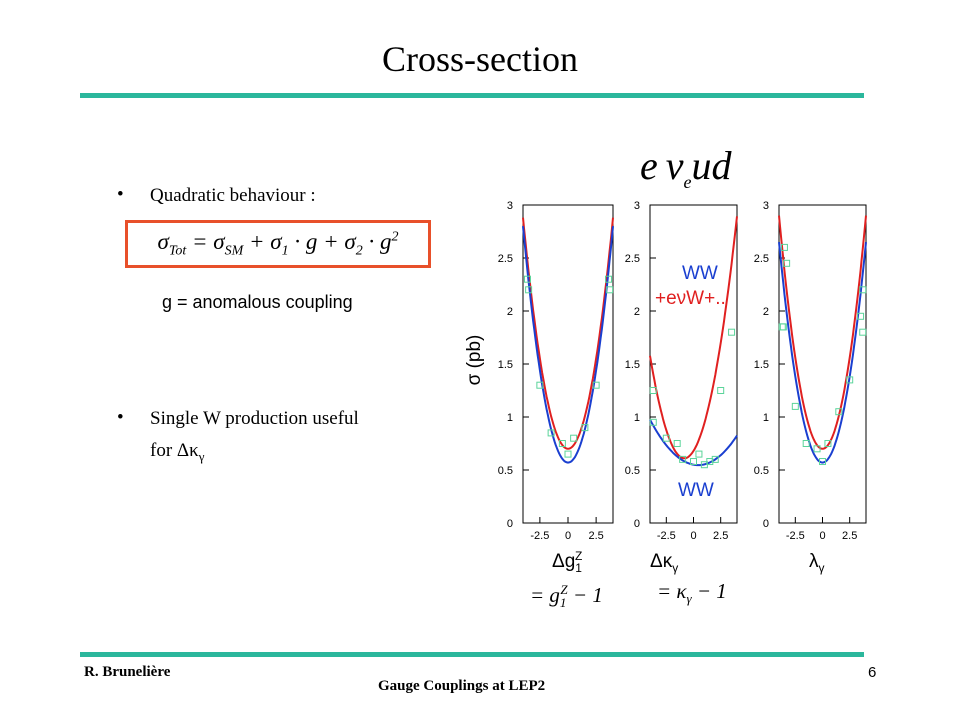  What do you see at coordinates (474, 360) in the screenshot?
I see `y-axis-label: σ (pb)` at bounding box center [474, 360].